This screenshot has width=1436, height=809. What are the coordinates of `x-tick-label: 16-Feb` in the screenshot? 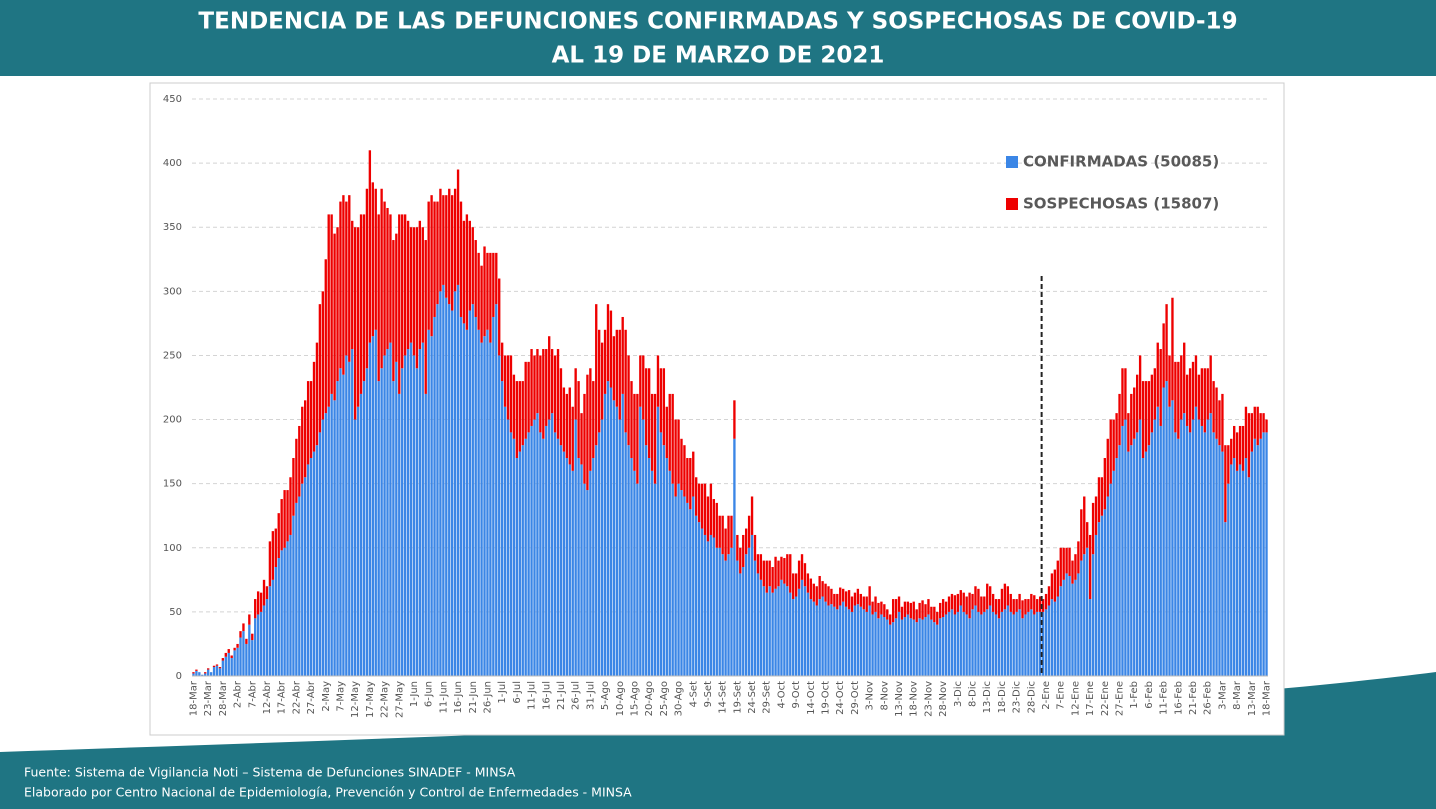 It's located at (1178, 698).